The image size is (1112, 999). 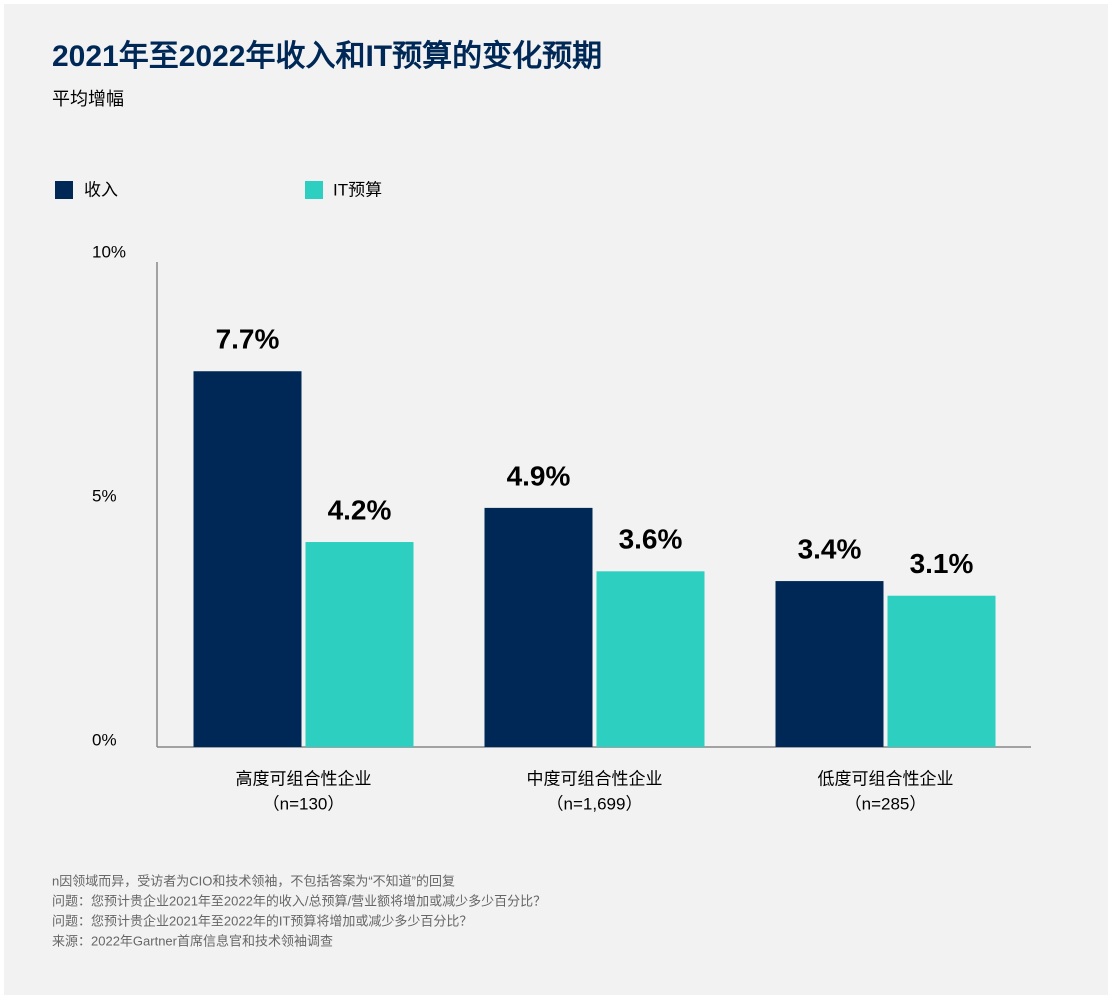 What do you see at coordinates (109, 251) in the screenshot?
I see `y-tick-label: 10%` at bounding box center [109, 251].